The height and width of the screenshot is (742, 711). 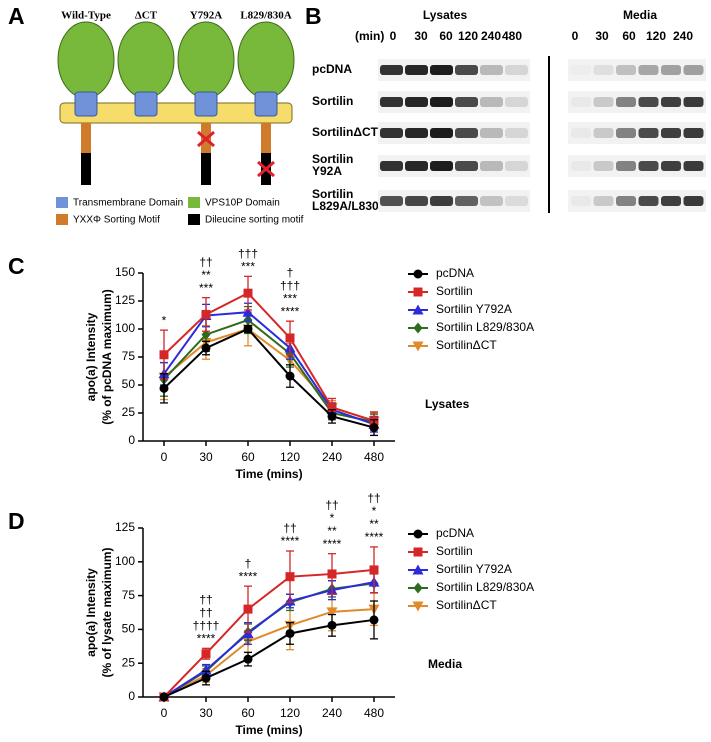 I want to click on row-label: Y92A, so click(x=327, y=171).